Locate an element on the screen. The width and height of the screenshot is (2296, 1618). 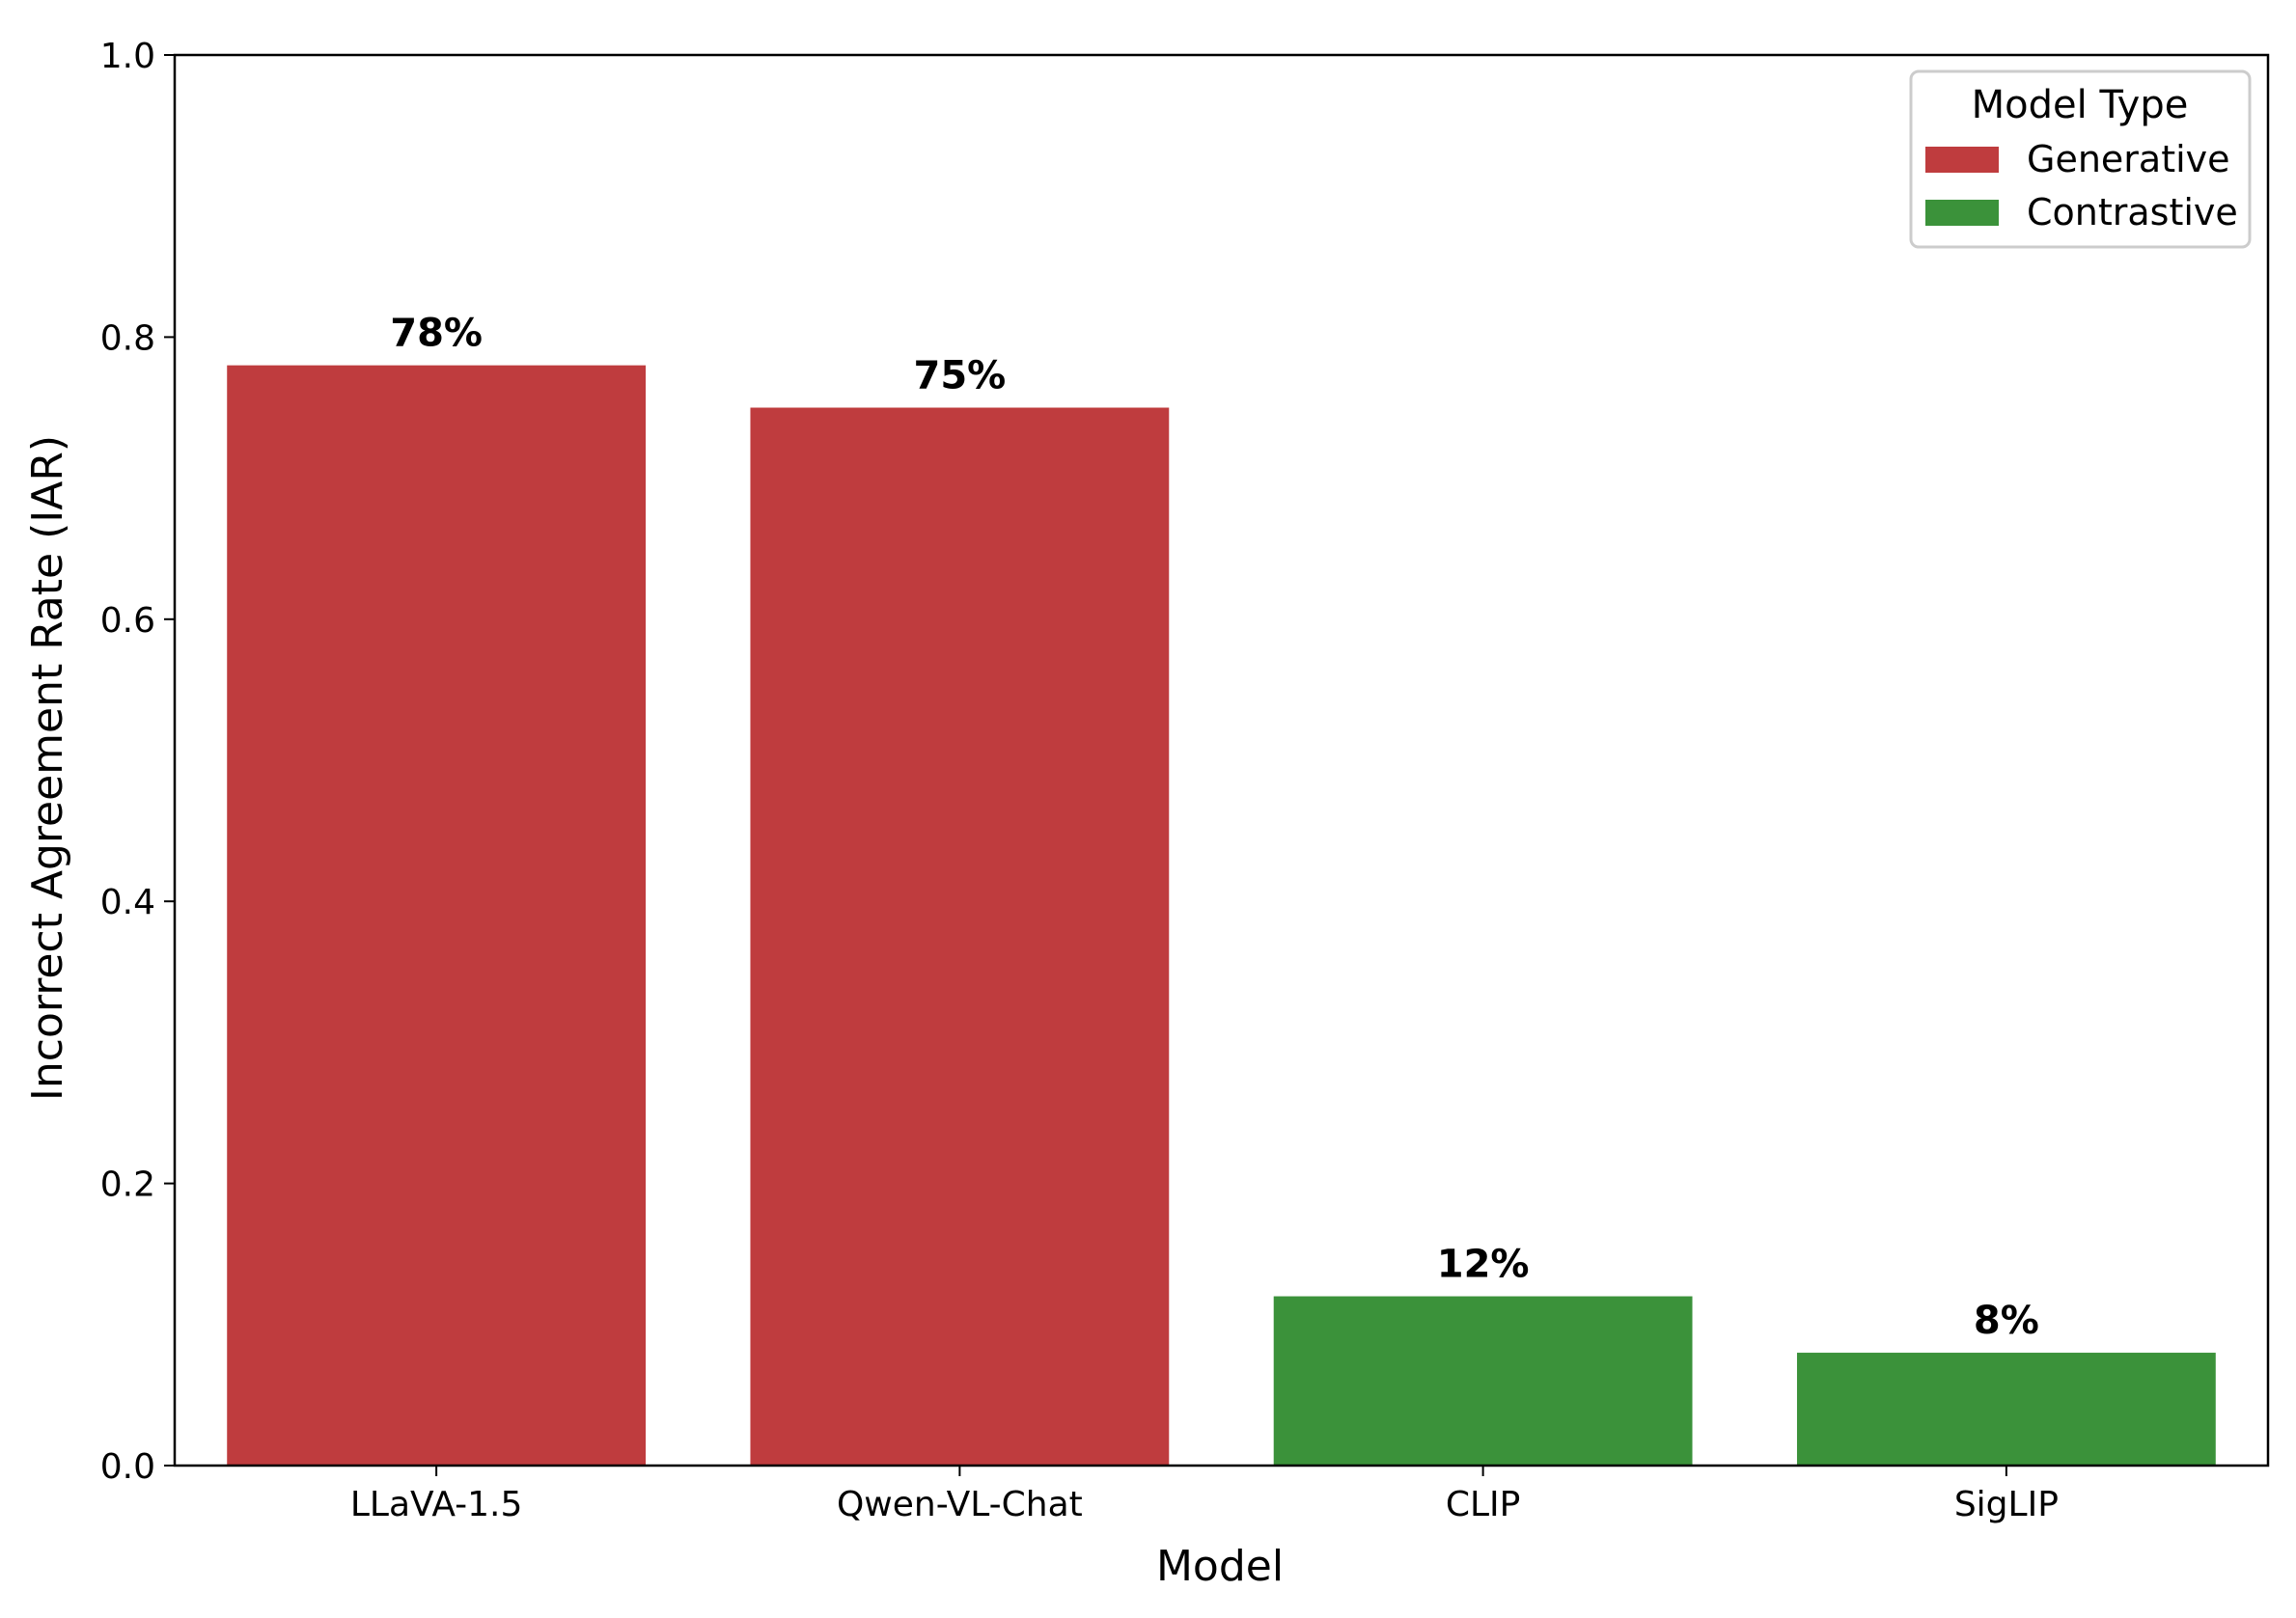
legend-title: Model Type is located at coordinates (2080, 105).